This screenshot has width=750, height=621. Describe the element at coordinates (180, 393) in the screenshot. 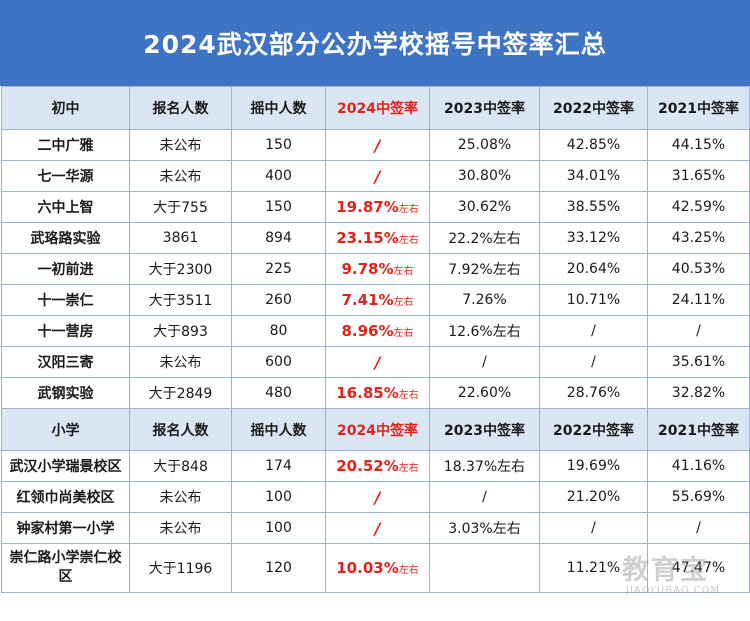

I see `applicants-cell: 大于2849` at that location.